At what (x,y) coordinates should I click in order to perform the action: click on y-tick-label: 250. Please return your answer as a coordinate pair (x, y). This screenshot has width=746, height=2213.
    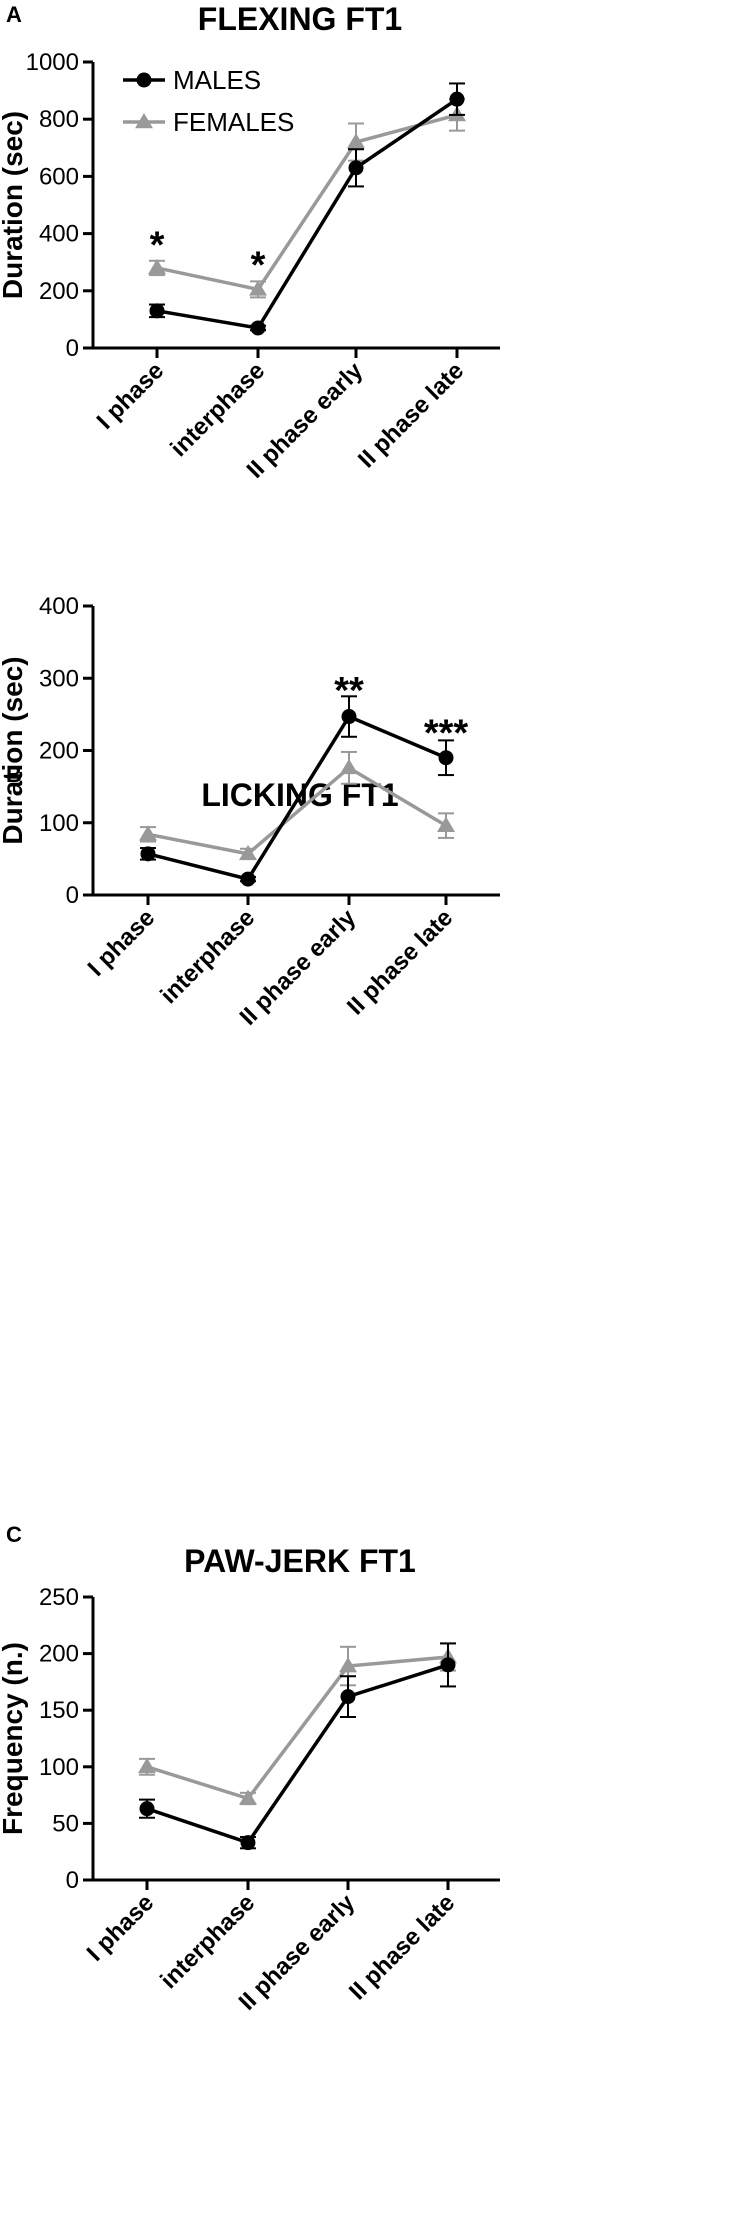
    Looking at the image, I should click on (59, 1597).